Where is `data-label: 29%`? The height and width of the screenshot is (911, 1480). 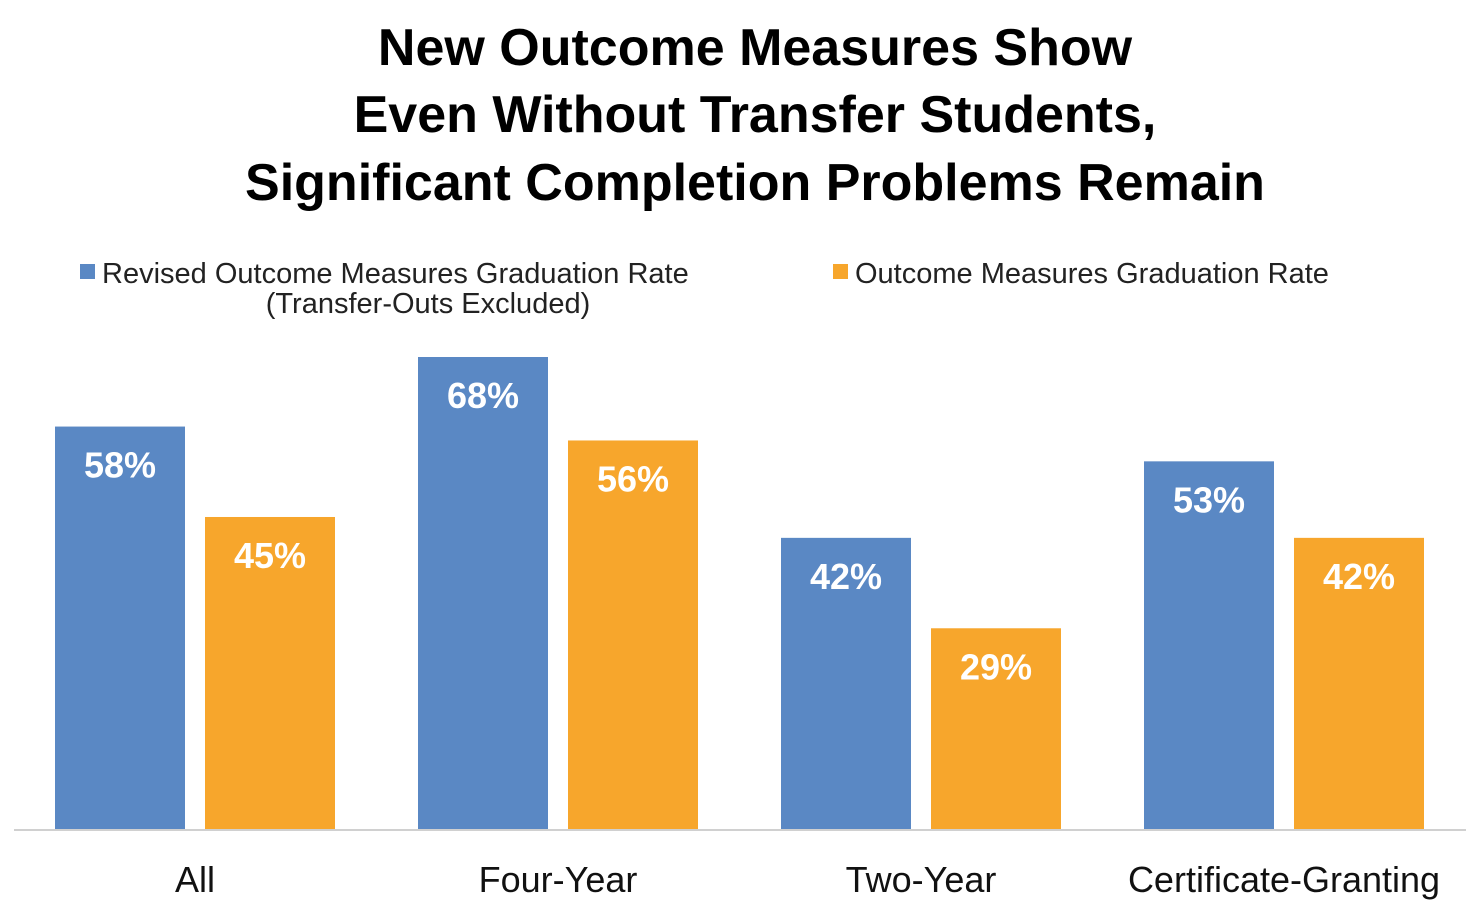
data-label: 29% is located at coordinates (996, 666).